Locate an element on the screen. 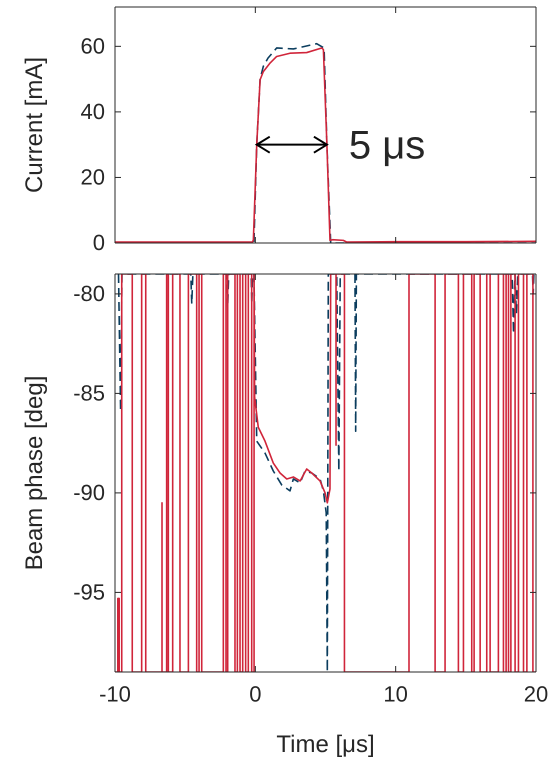 This screenshot has height=766, width=549. y-tick-label: -95 is located at coordinates (89, 591).